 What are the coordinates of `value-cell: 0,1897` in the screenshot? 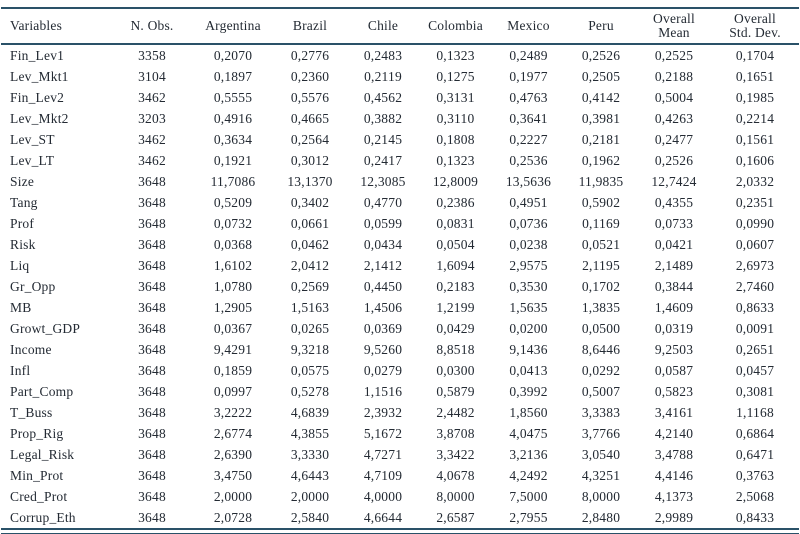 It's located at (233, 76).